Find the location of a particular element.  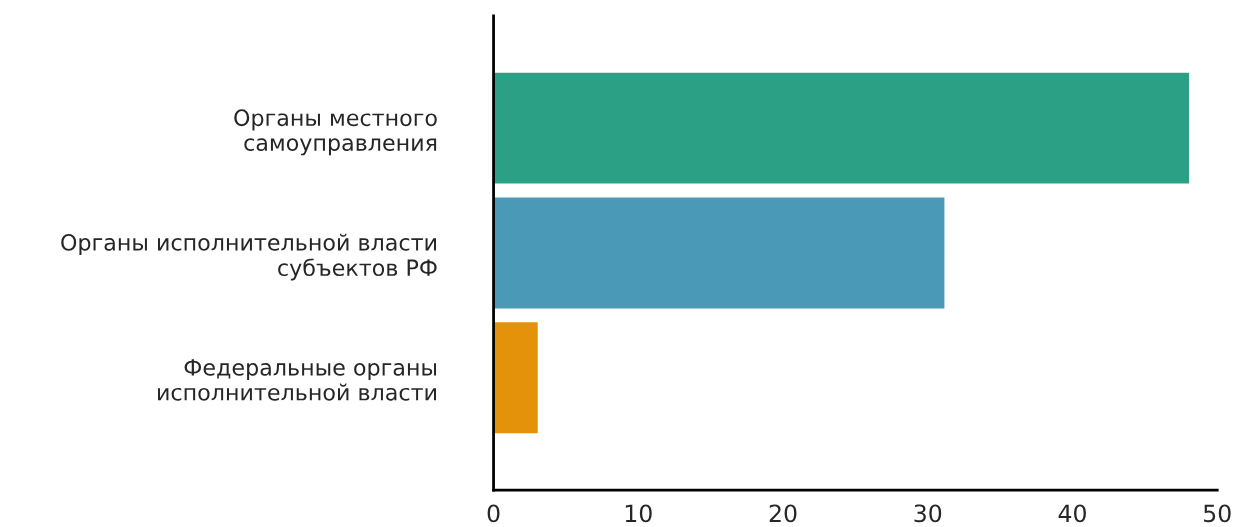

y-tick-label: Органы исполнительной власти субъектов РФ is located at coordinates (249, 257).